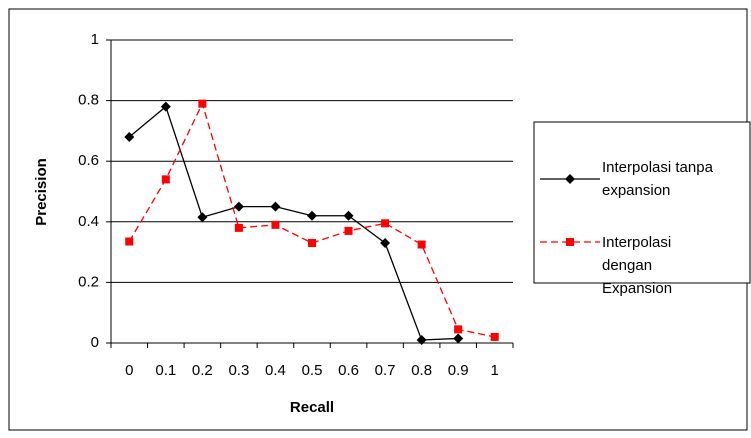 The width and height of the screenshot is (751, 438). I want to click on x-tick-label: 0.9, so click(458, 370).